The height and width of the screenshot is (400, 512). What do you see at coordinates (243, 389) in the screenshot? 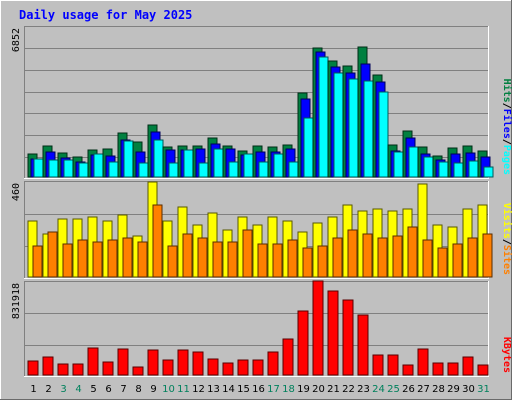
I see `x-tick-label: 15` at bounding box center [243, 389].